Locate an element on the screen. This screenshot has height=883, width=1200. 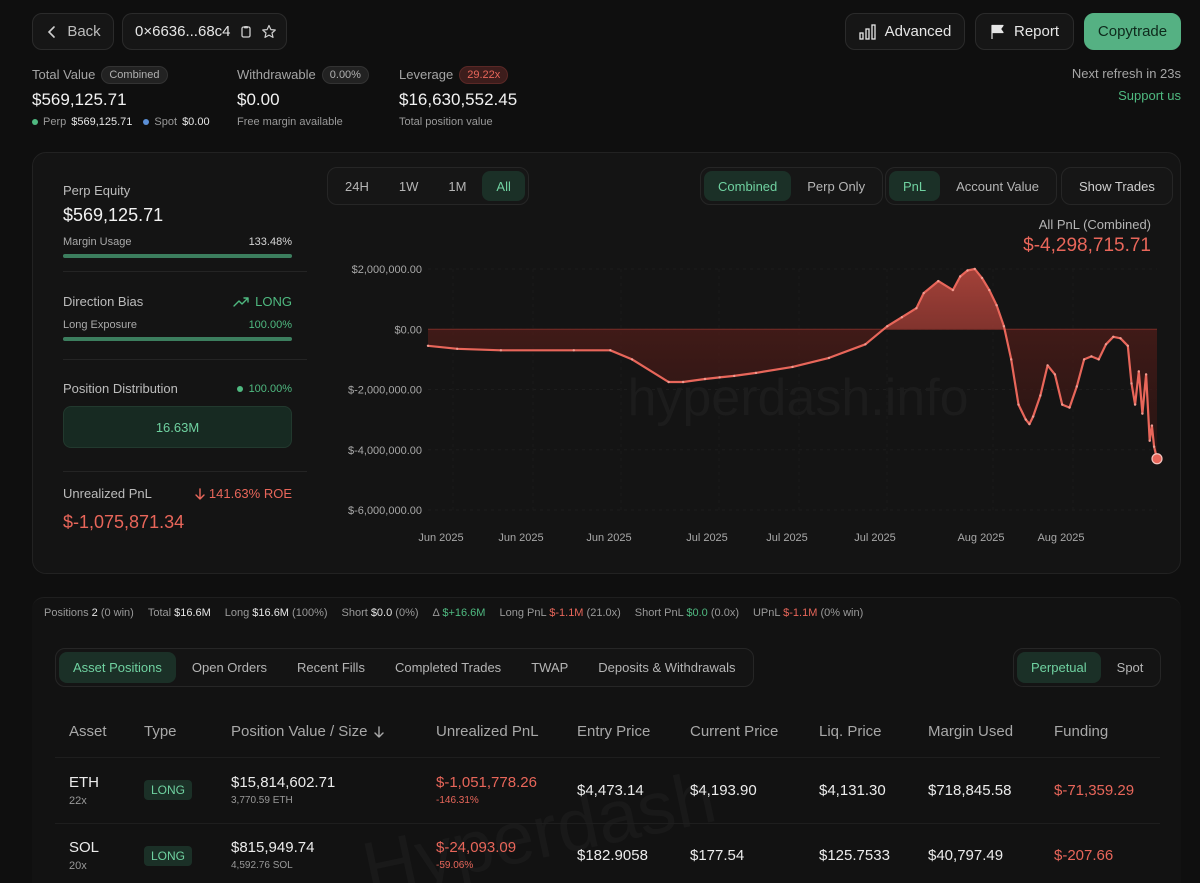
margin-used: $40,797.49 is located at coordinates (966, 855).